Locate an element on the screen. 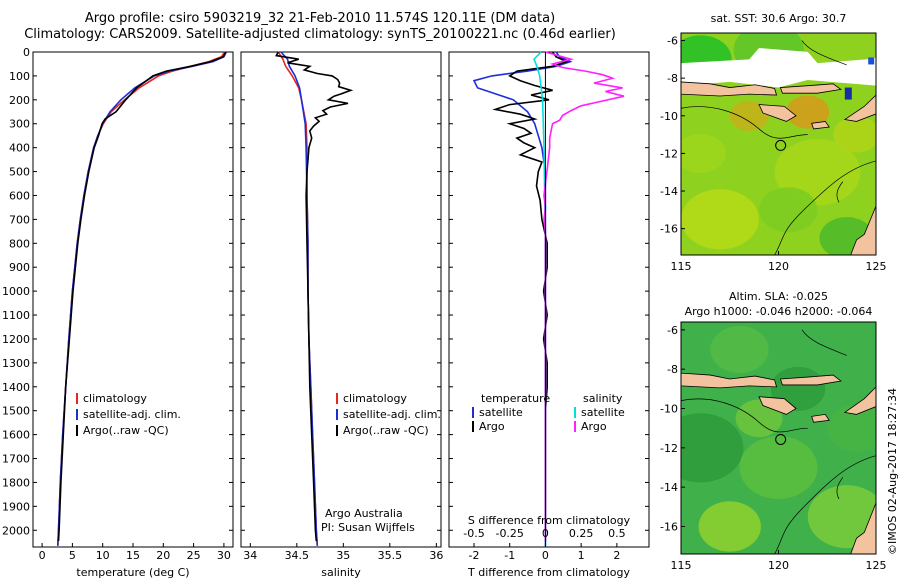 Image resolution: width=900 pixels, height=580 pixels. legend-title: salinity is located at coordinates (603, 398).